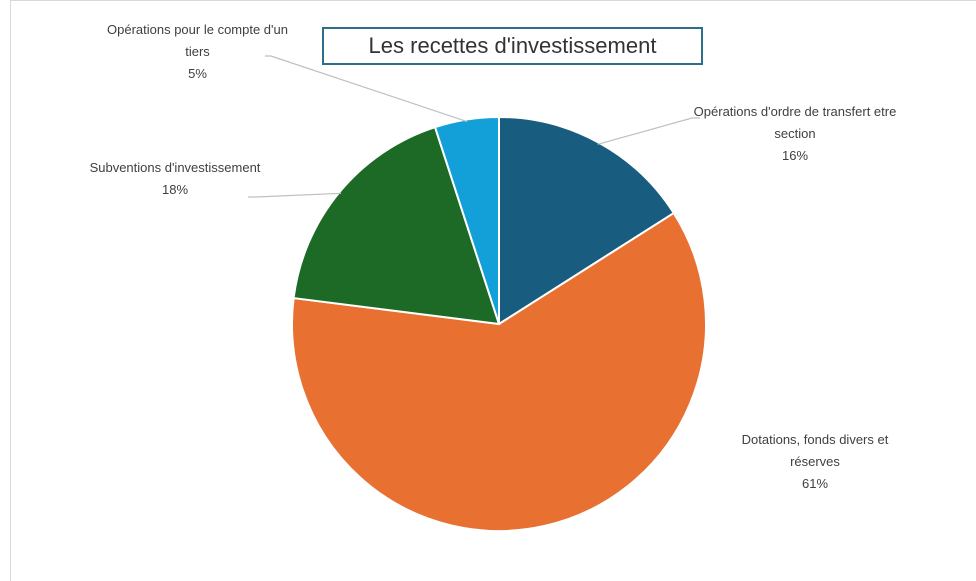  Describe the element at coordinates (815, 483) in the screenshot. I see `slice-value-label: 61%` at that location.